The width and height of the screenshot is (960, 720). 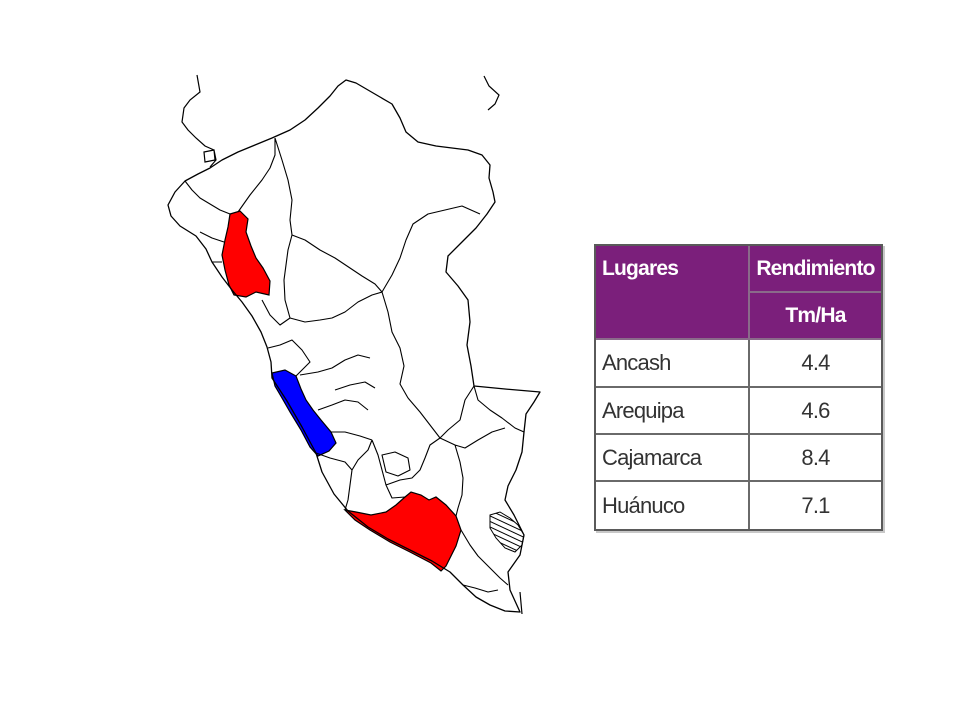 I want to click on row-place: Huánuco, so click(x=673, y=505).